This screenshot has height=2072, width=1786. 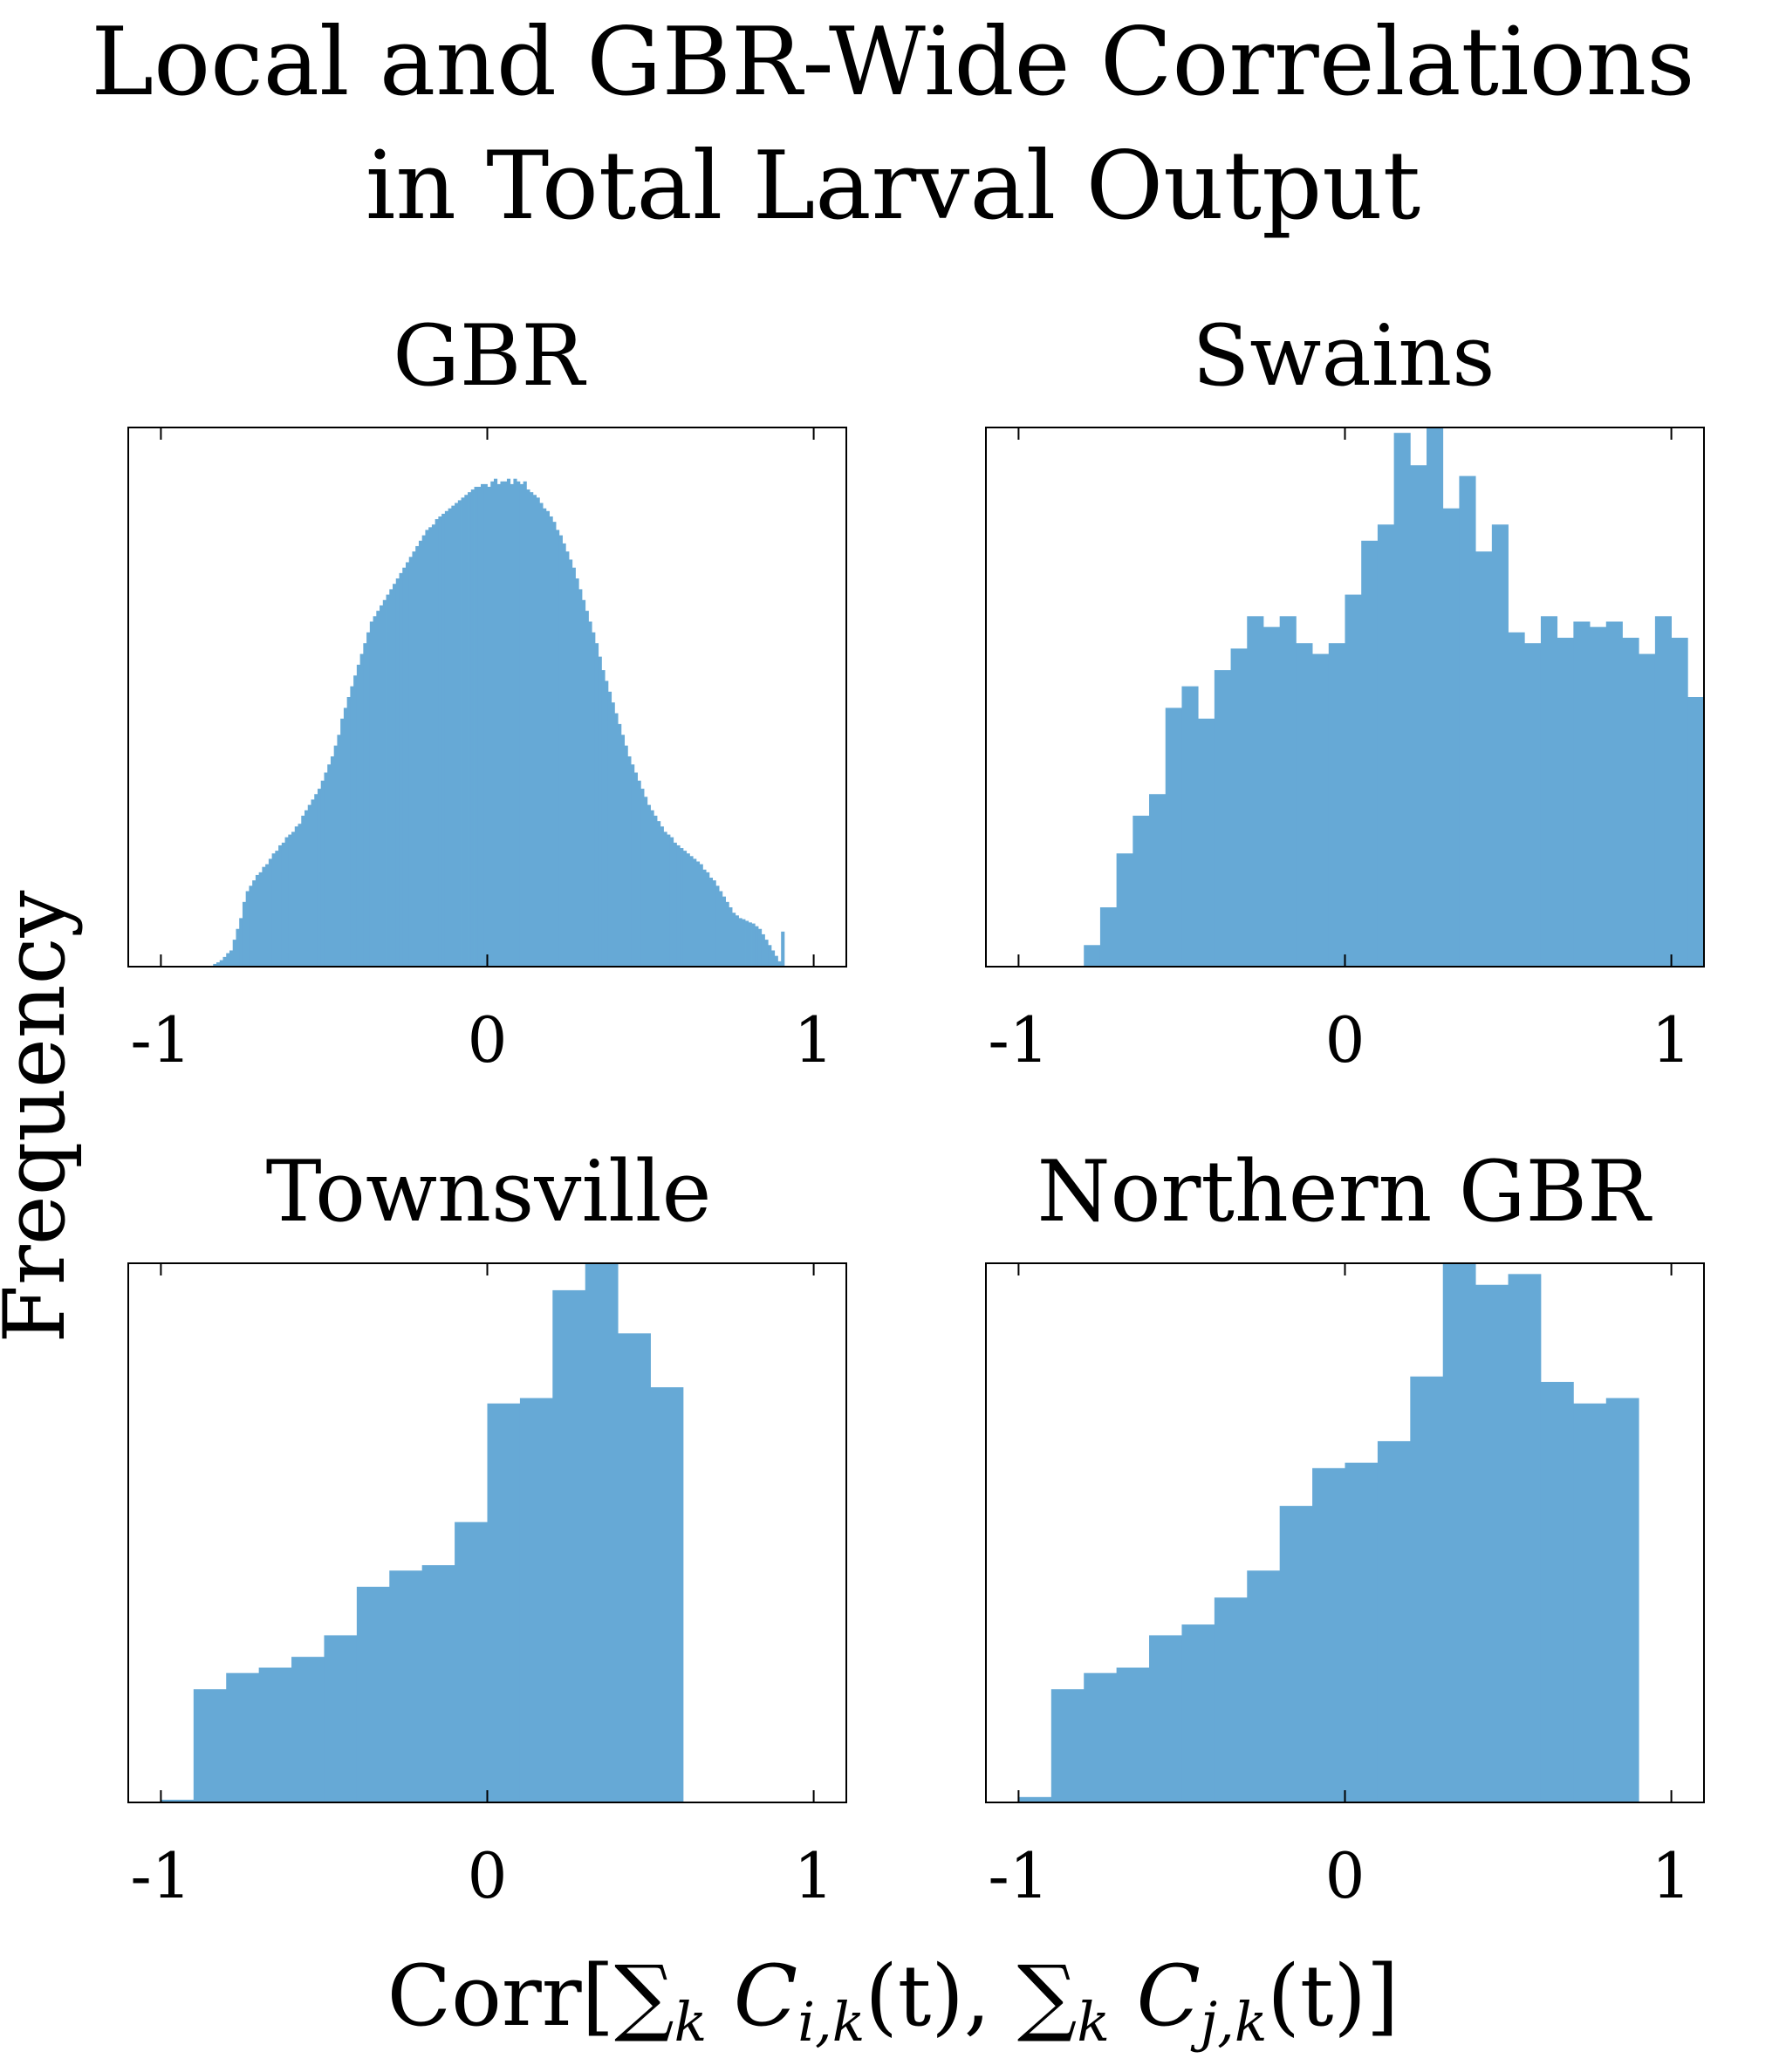 I want to click on x-label-term-1: C, so click(x=766, y=1996).